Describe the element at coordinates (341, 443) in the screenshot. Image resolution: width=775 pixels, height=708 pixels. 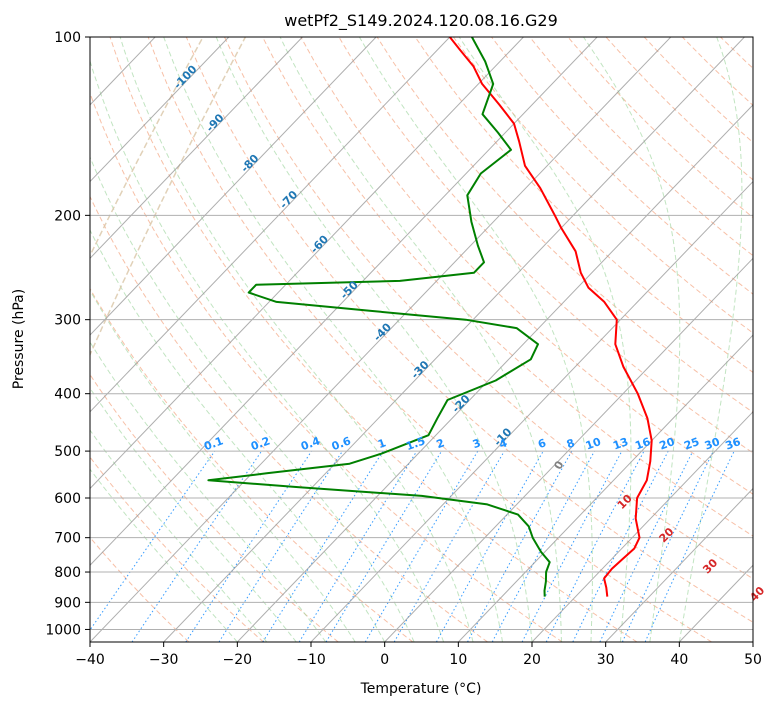
I see `mixing-ratio-label: 0.6` at that location.